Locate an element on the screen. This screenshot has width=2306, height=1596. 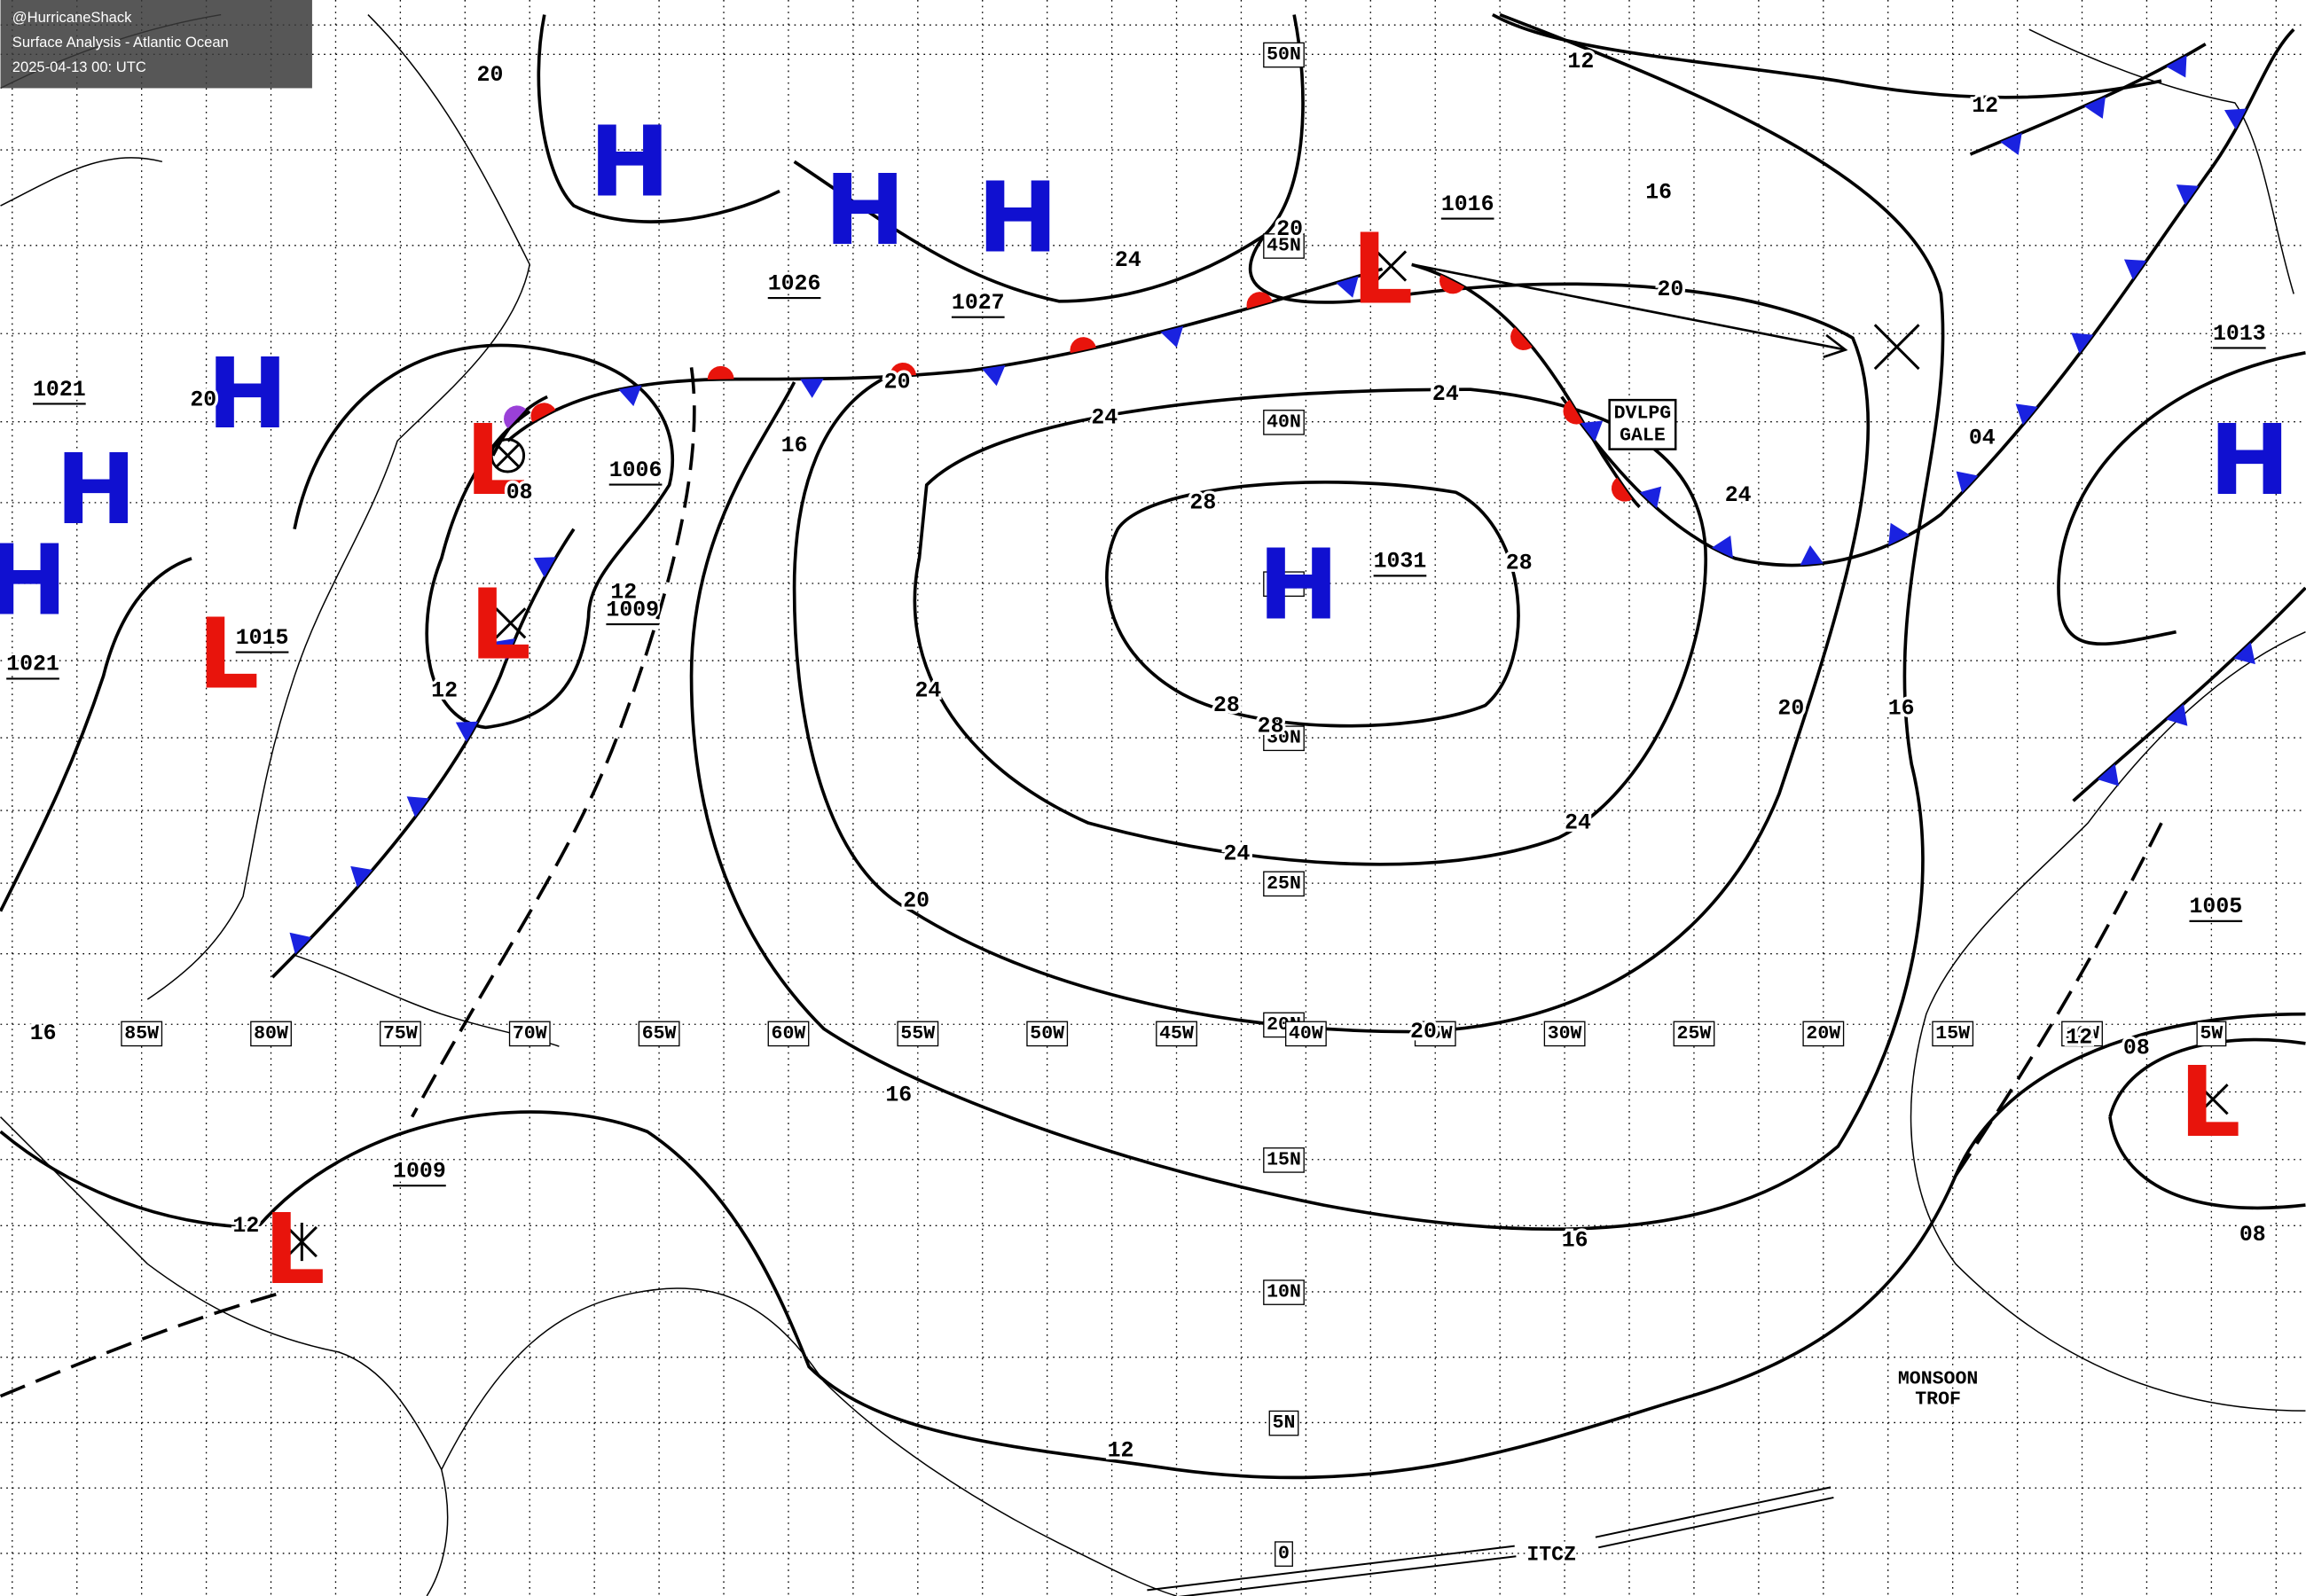
longitude-label: 40W is located at coordinates (1306, 1034).